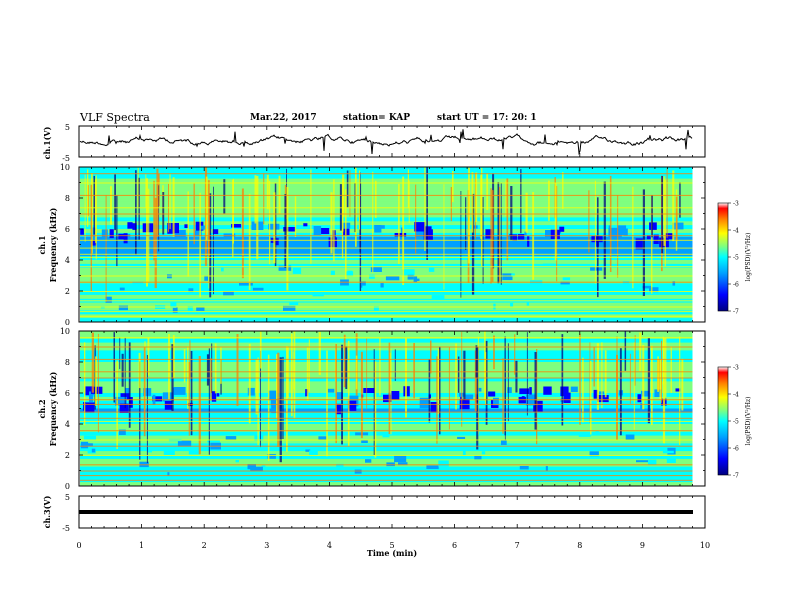 The image size is (792, 612). What do you see at coordinates (748, 257) in the screenshot?
I see `ch1-colorbar-label: log(PSD)(V²/Hz)` at bounding box center [748, 257].